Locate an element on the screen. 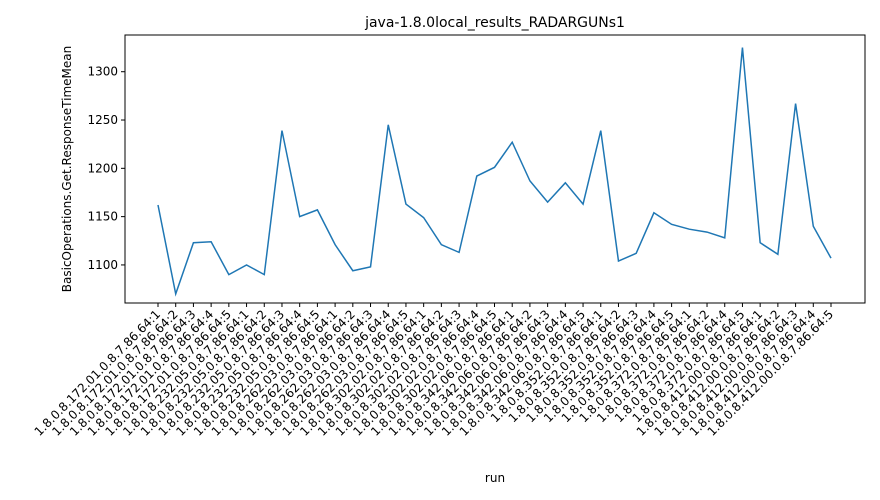 The height and width of the screenshot is (500, 880). y-tick-label: 1200 is located at coordinates (102, 168).